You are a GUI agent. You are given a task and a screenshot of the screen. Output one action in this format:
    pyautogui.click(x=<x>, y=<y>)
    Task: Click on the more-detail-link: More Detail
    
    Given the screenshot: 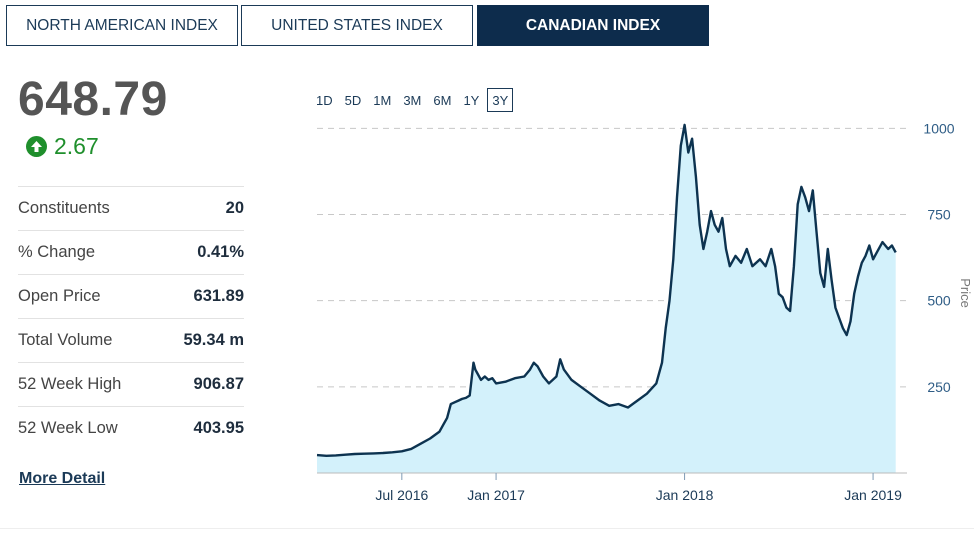 What is the action you would take?
    pyautogui.click(x=62, y=478)
    